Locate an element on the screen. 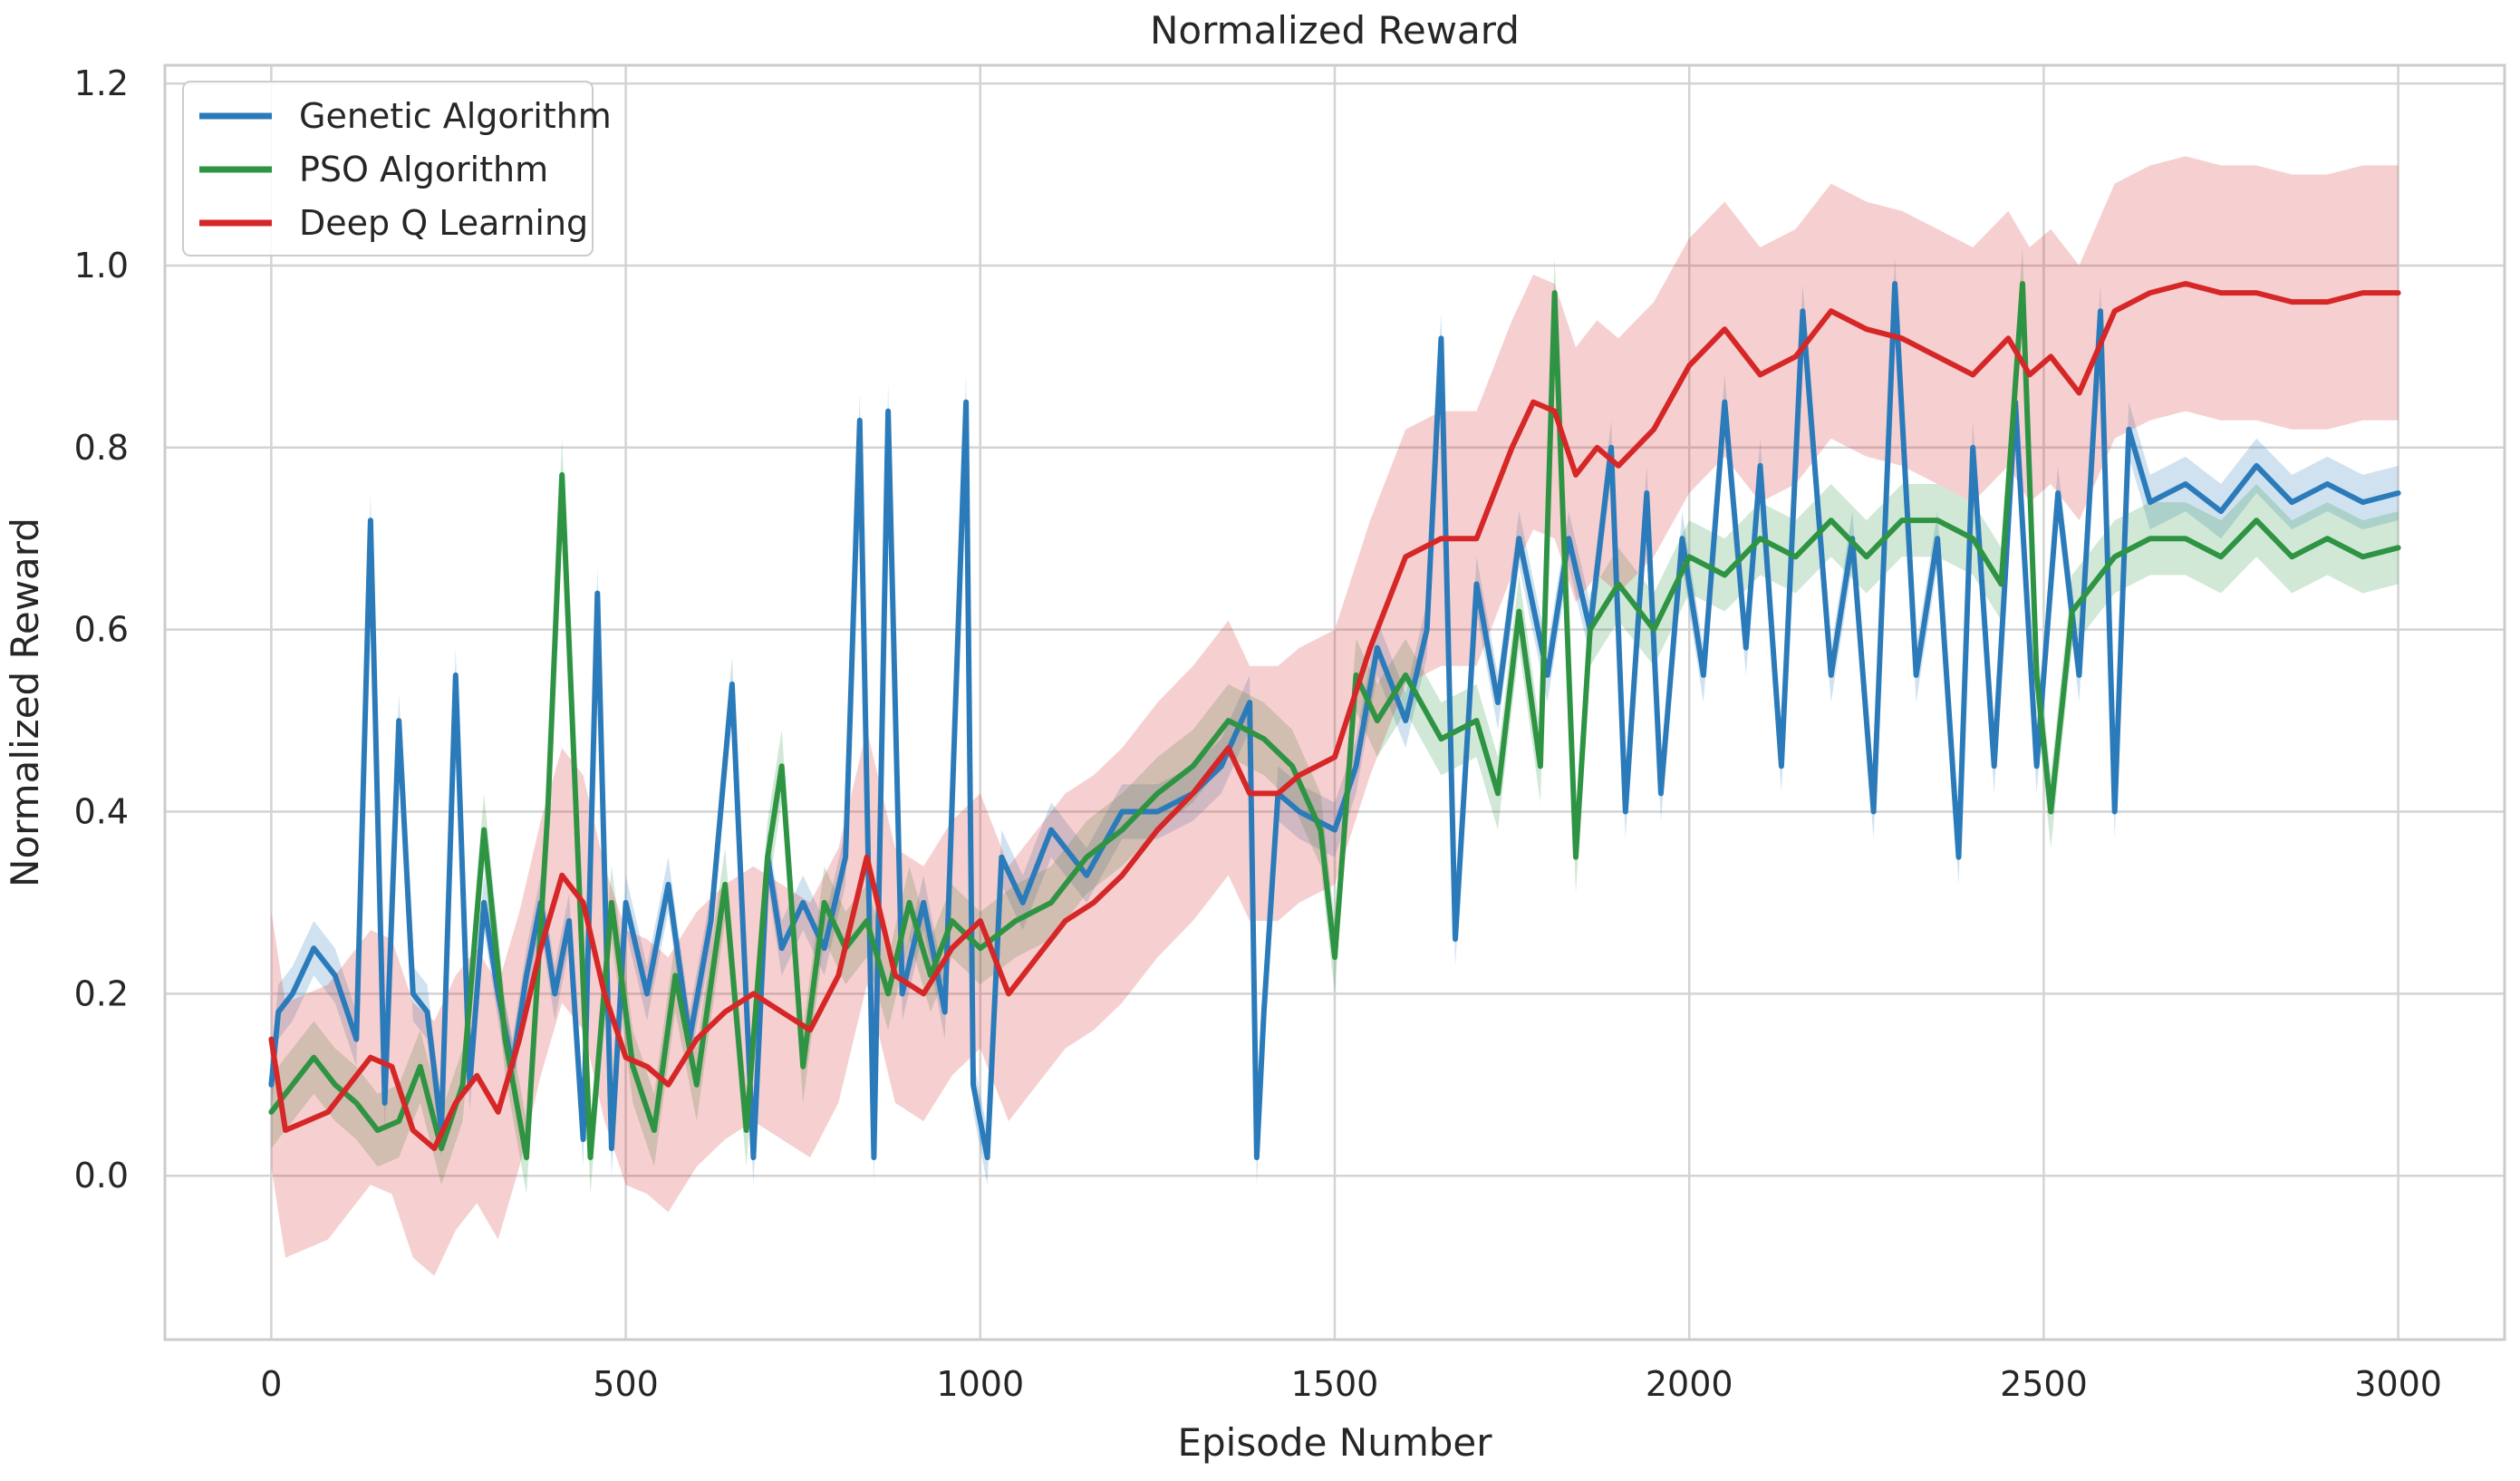  legend-label-pso-algorithm: PSO Algorithm is located at coordinates (423, 169).